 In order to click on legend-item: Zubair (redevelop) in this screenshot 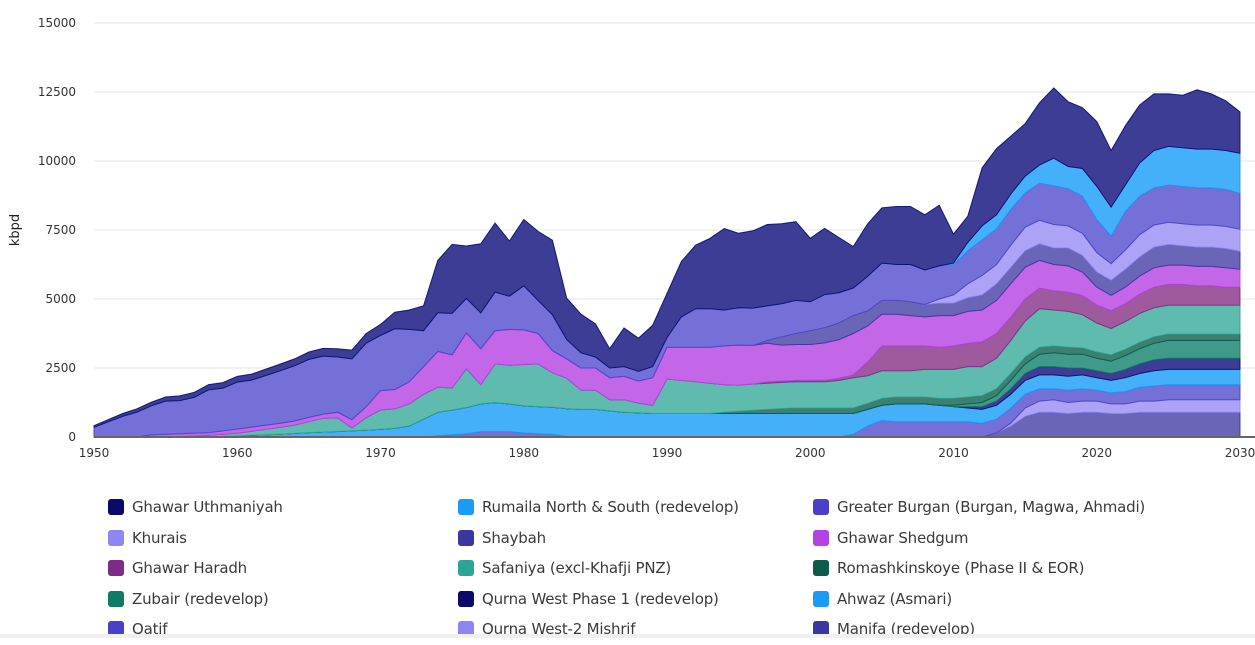, I will do `click(283, 599)`.